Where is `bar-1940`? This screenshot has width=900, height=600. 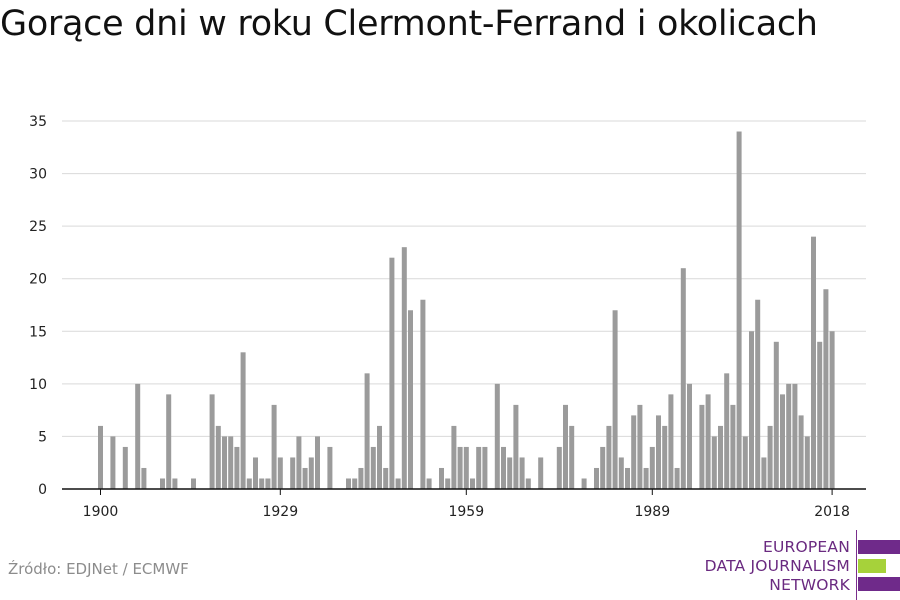 bar-1940 is located at coordinates (348, 483).